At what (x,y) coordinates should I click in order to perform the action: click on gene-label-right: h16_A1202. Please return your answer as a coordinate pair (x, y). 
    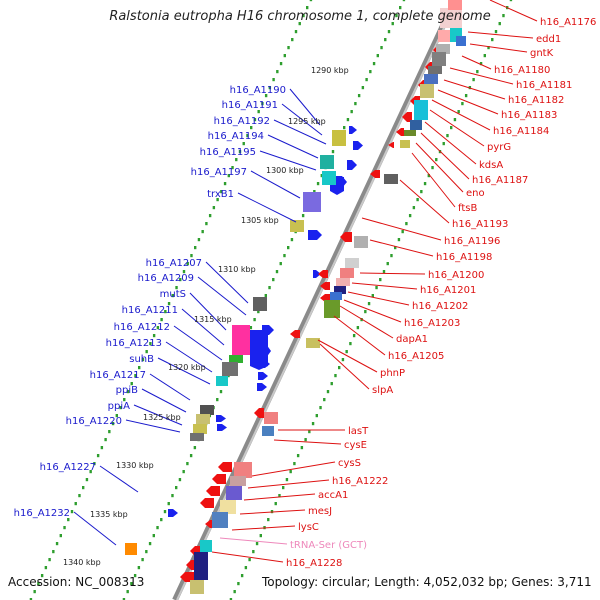
    Looking at the image, I should click on (440, 306).